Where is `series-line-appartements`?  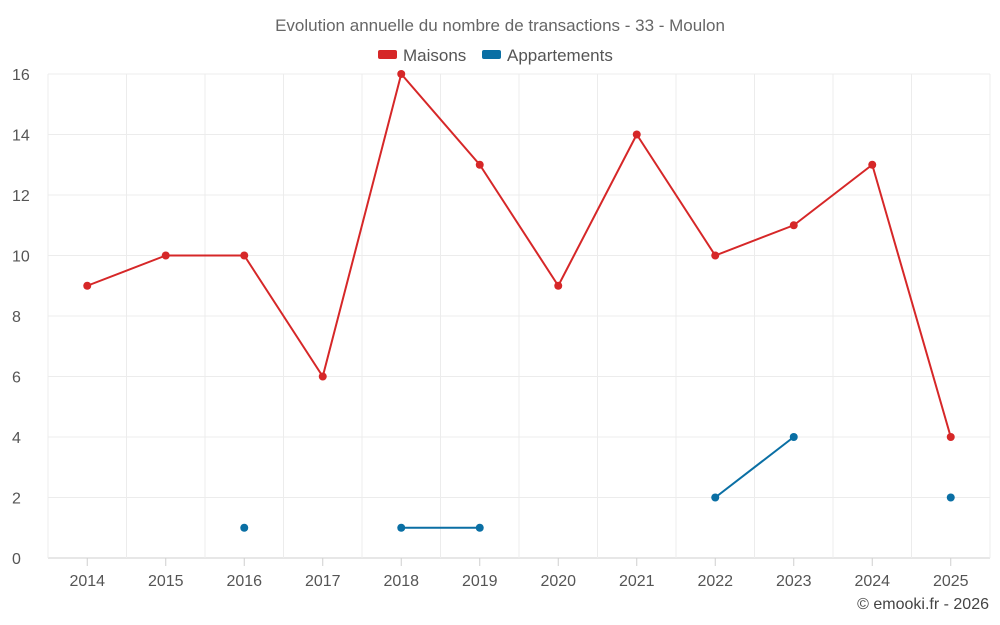 series-line-appartements is located at coordinates (754, 467).